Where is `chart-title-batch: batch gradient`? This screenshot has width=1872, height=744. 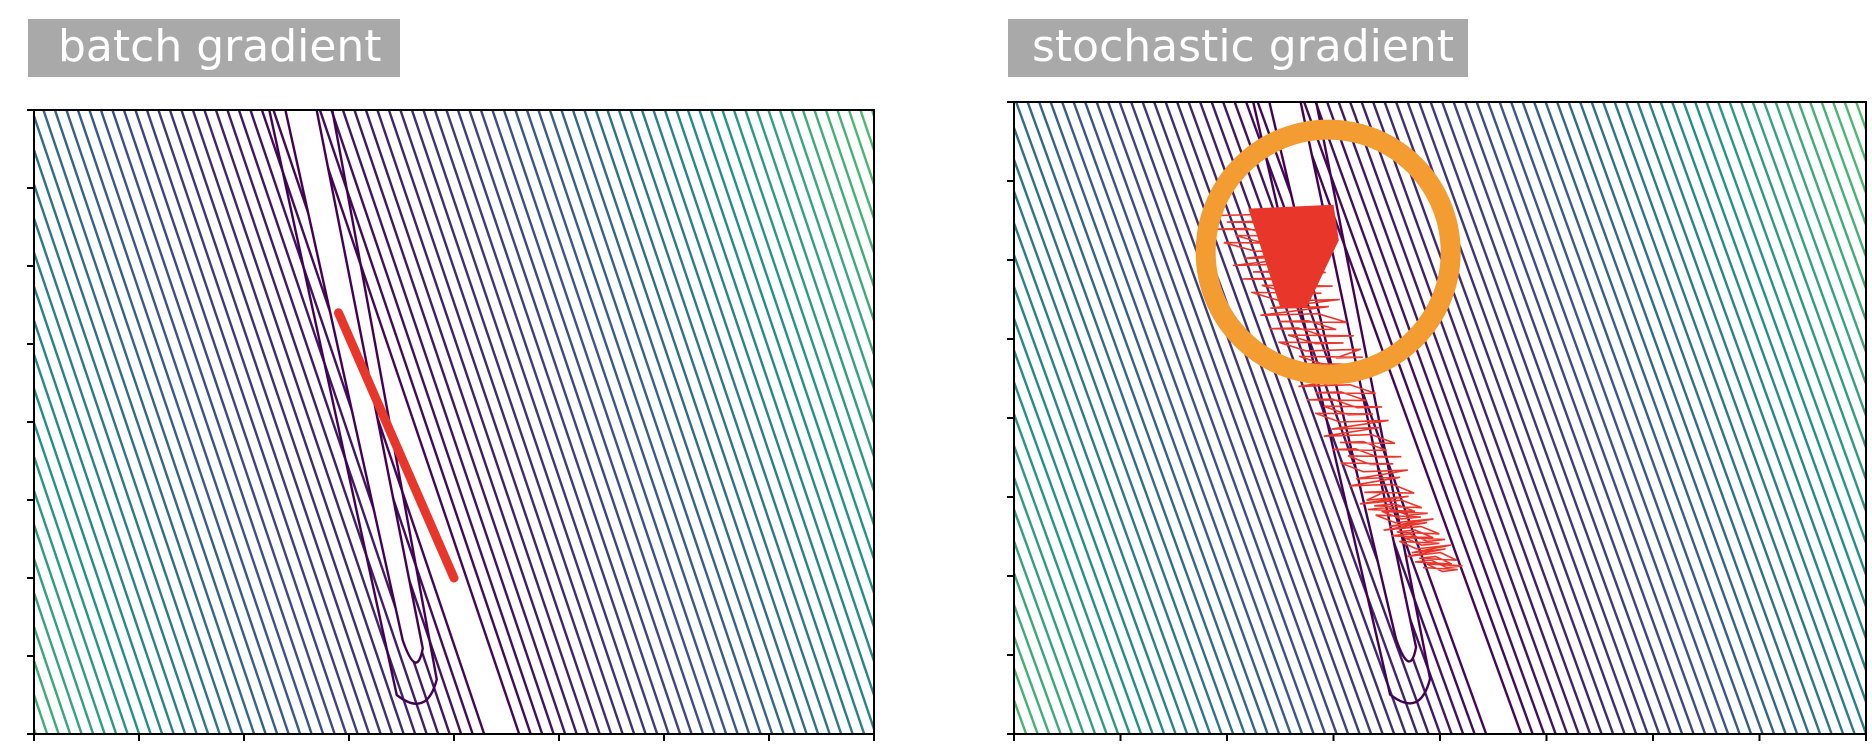
chart-title-batch: batch gradient is located at coordinates (214, 48).